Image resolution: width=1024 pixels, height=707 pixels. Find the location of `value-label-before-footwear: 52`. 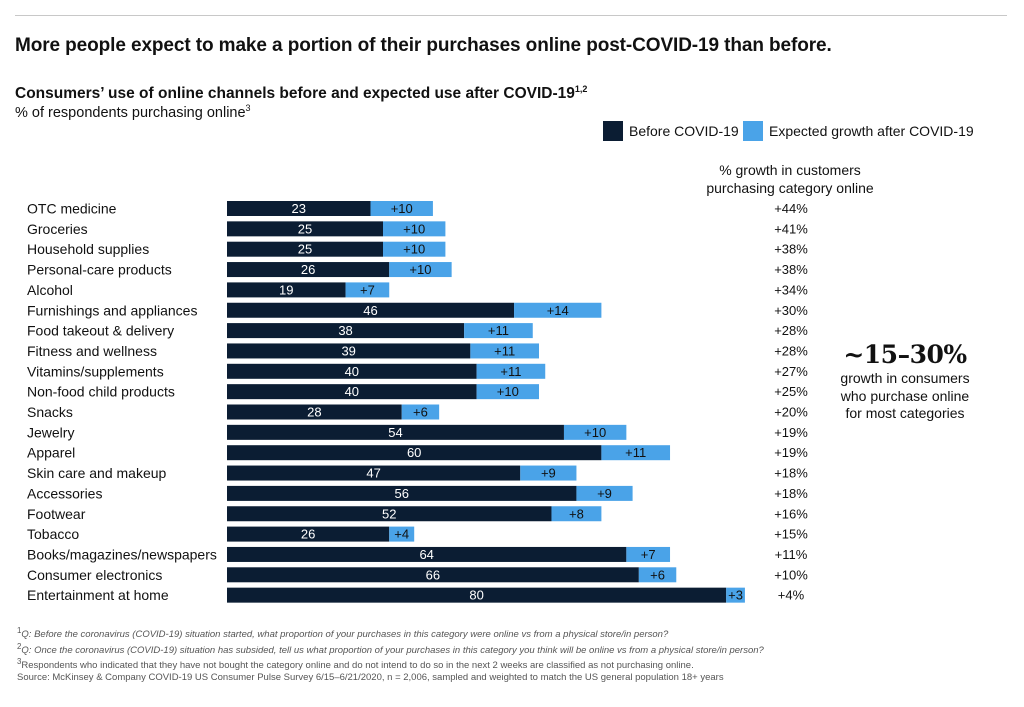

value-label-before-footwear: 52 is located at coordinates (389, 513).